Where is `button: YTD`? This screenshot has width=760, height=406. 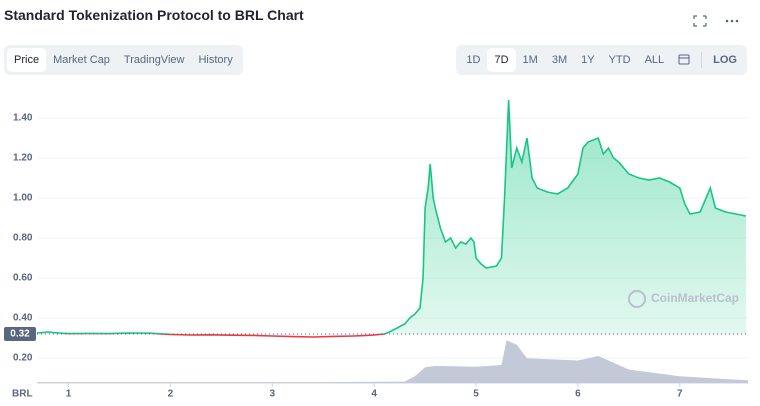 button: YTD is located at coordinates (619, 60).